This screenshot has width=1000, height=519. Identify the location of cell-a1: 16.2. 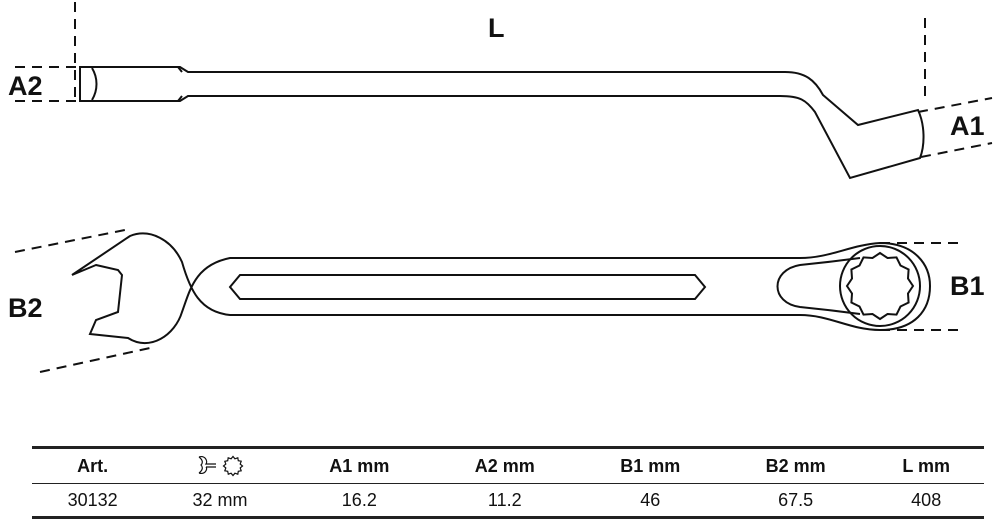
(359, 501).